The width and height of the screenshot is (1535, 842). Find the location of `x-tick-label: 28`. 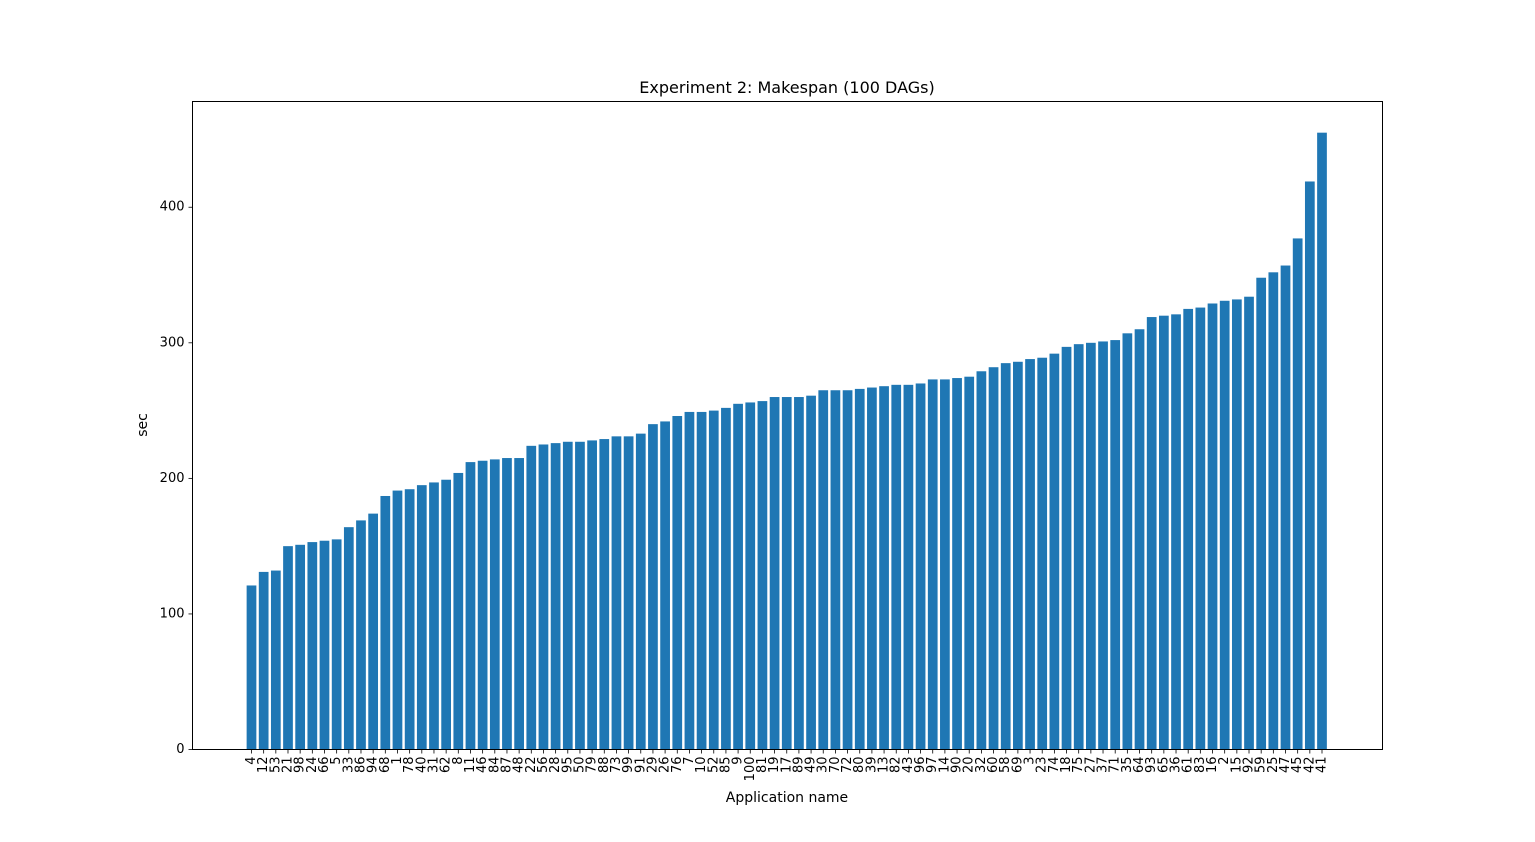

x-tick-label: 28 is located at coordinates (555, 765).